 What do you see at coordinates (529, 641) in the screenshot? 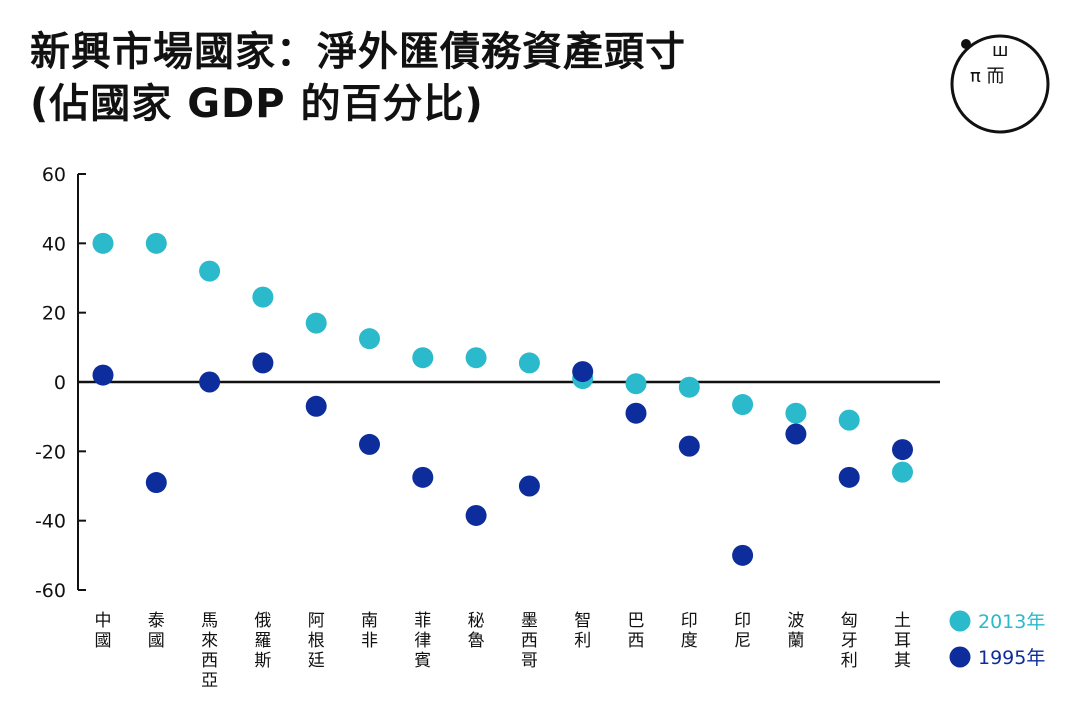
I see `x-tick-label: 墨西哥` at bounding box center [529, 641].